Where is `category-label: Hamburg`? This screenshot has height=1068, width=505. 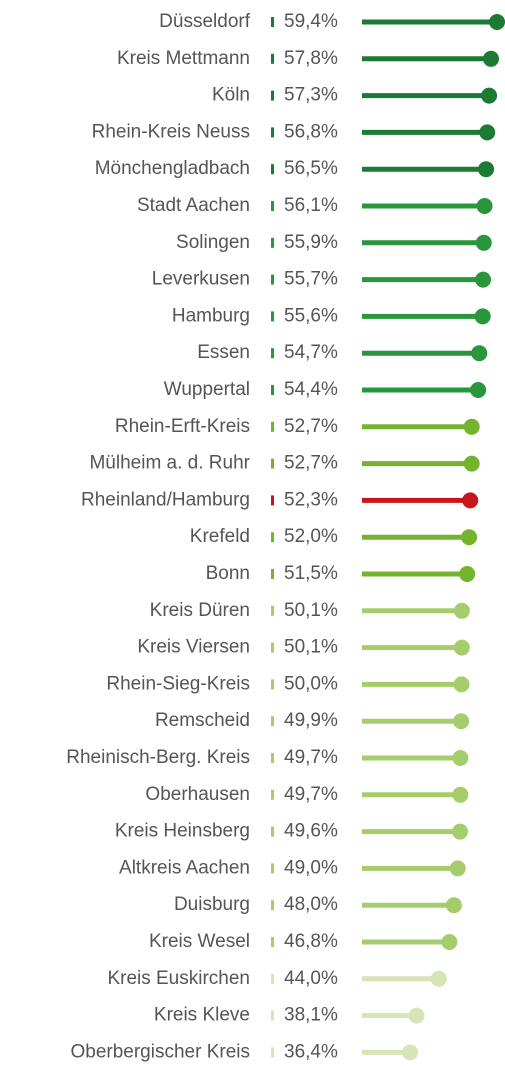
category-label: Hamburg is located at coordinates (211, 315).